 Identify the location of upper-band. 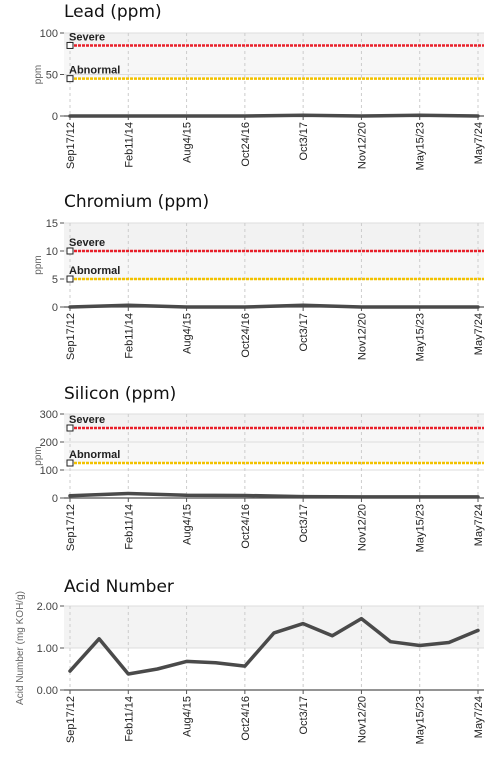
(274, 627).